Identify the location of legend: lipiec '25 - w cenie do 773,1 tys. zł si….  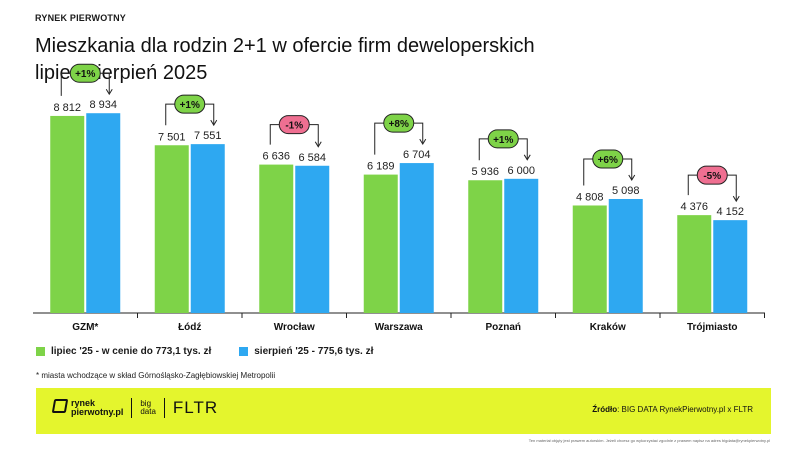
(218, 351).